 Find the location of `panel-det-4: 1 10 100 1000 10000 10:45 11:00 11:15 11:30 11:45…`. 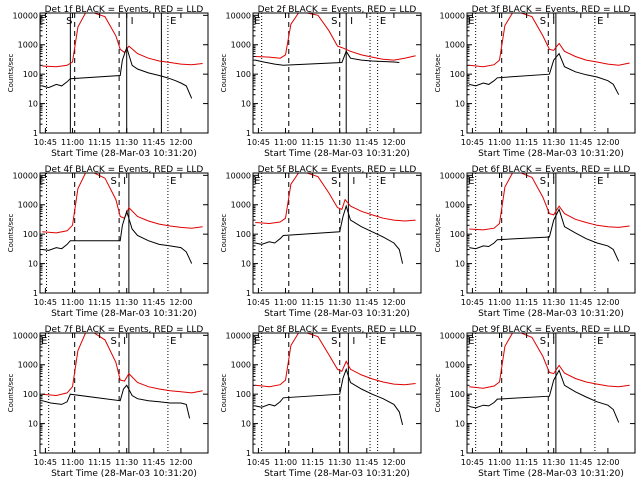

panel-det-4: 1 10 100 1000 10000 10:45 11:00 11:15 11:30 11:45… is located at coordinates (108, 242).